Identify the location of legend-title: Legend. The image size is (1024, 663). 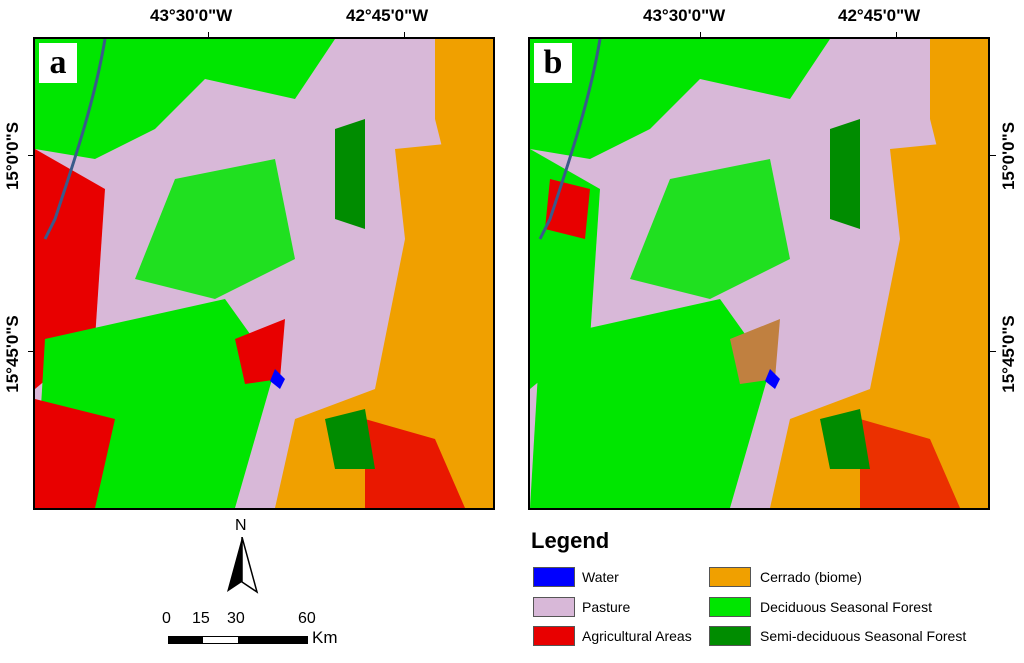
(570, 540).